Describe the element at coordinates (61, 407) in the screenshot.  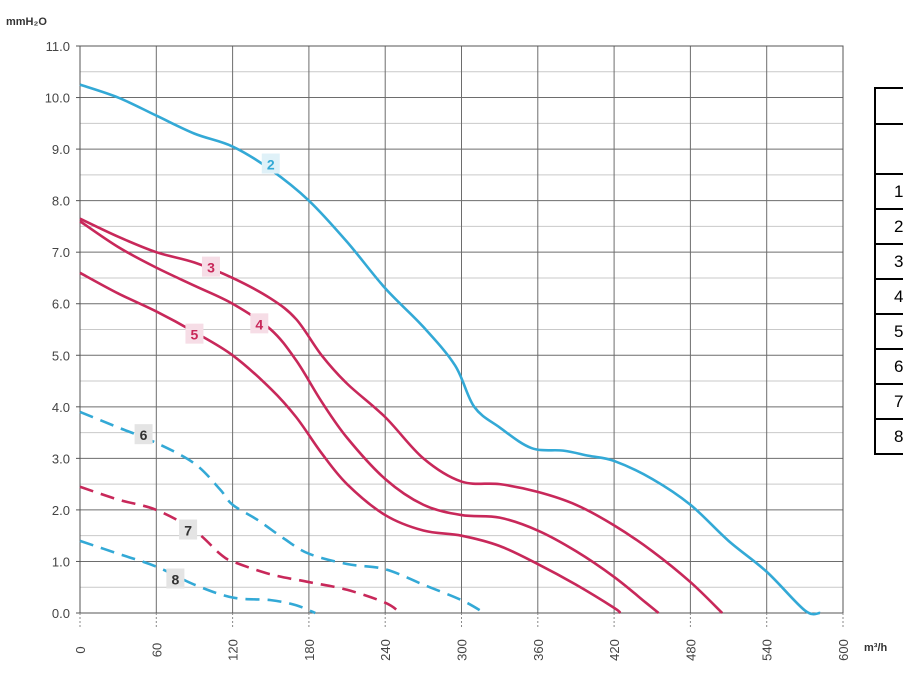
I see `y-tick-label: 4.0` at that location.